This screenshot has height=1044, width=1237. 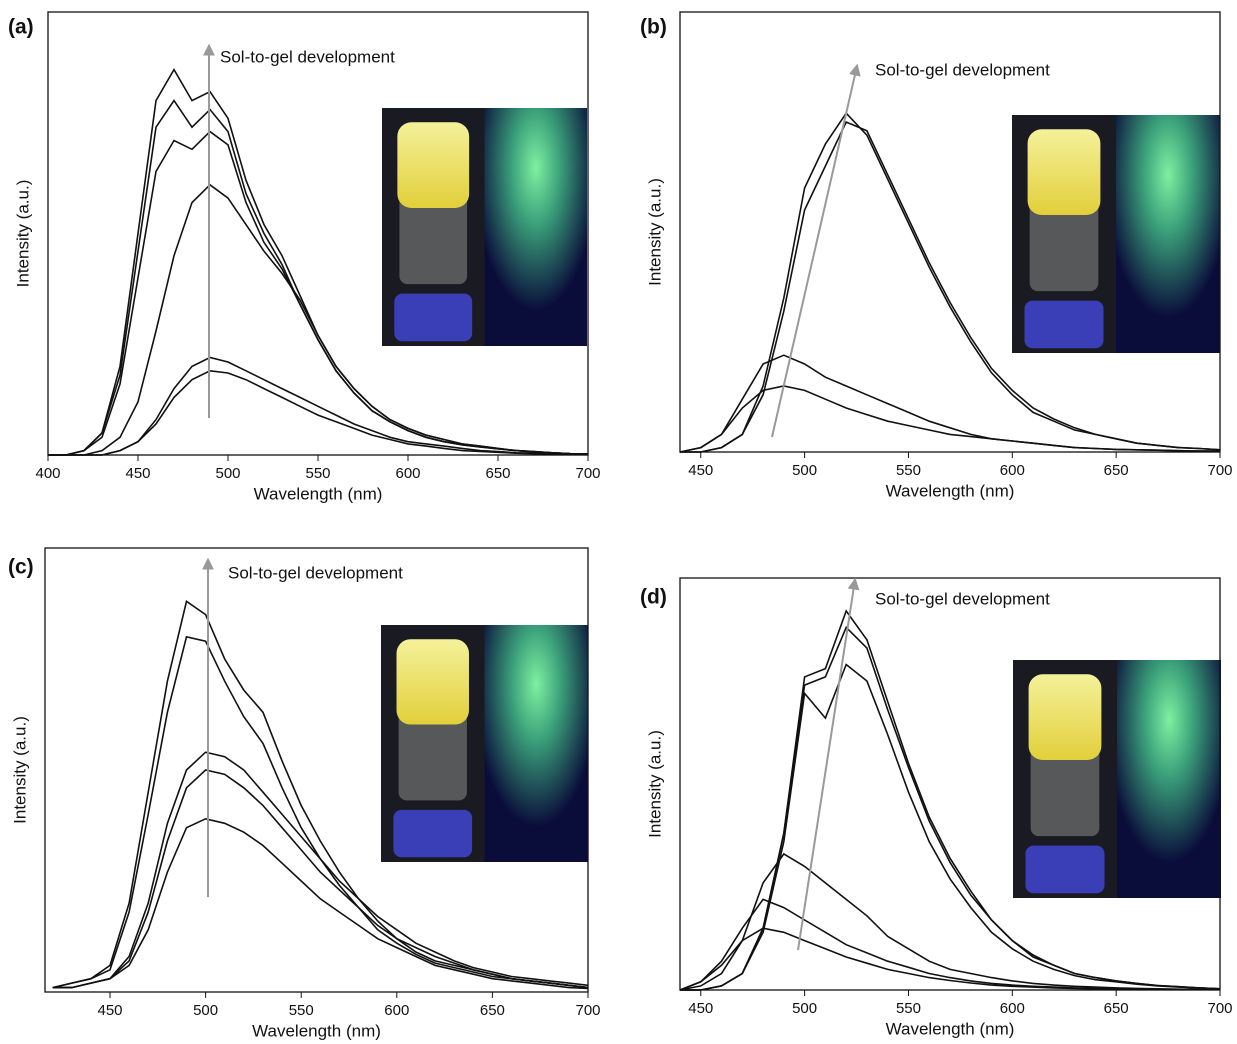 I want to click on panel-label: (b), so click(x=653, y=27).